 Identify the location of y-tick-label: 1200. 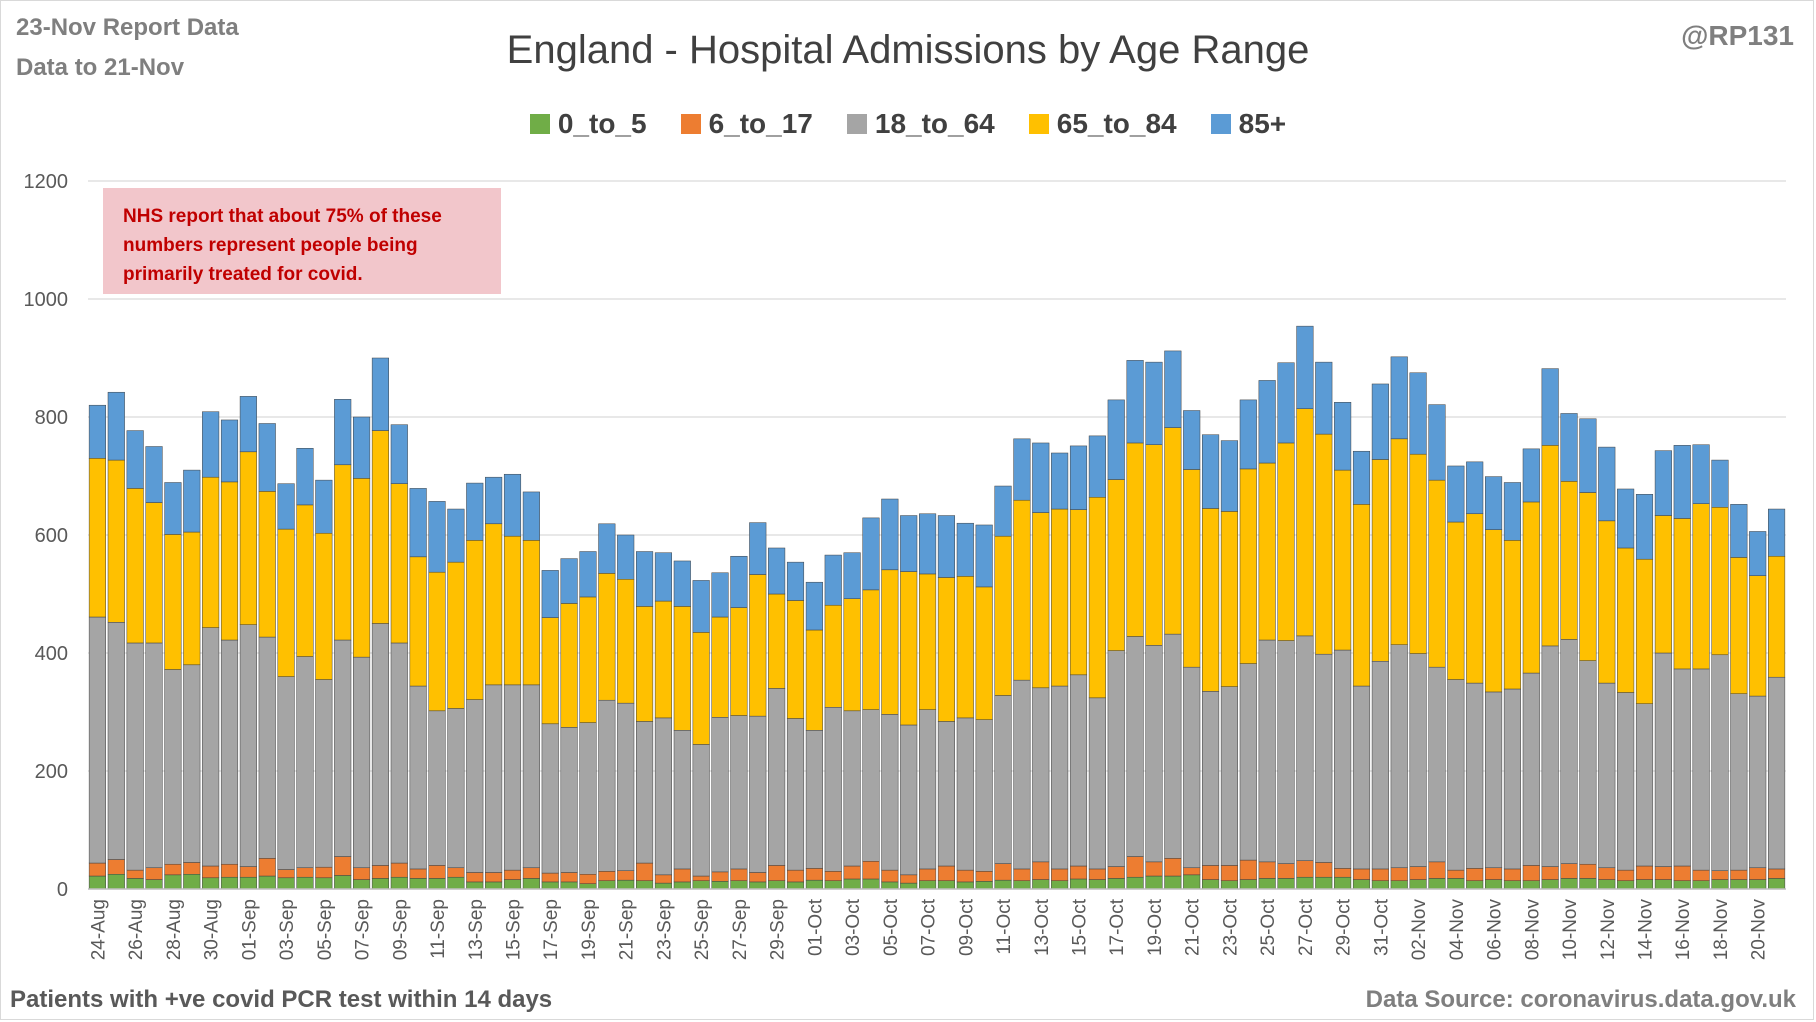
(46, 182).